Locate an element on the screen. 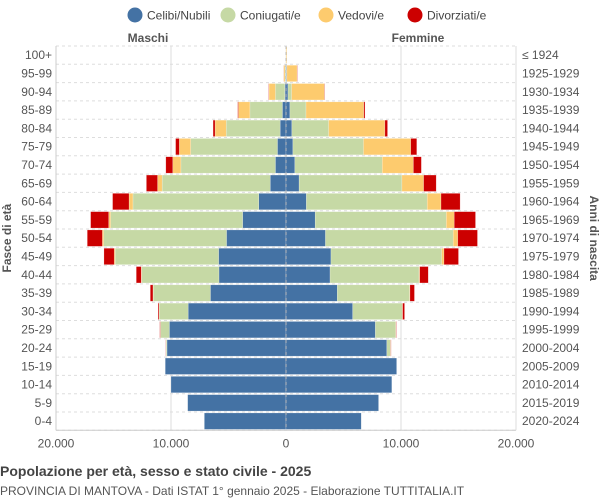 This screenshot has height=500, width=600. x-tick-label: 10.000 is located at coordinates (171, 443).